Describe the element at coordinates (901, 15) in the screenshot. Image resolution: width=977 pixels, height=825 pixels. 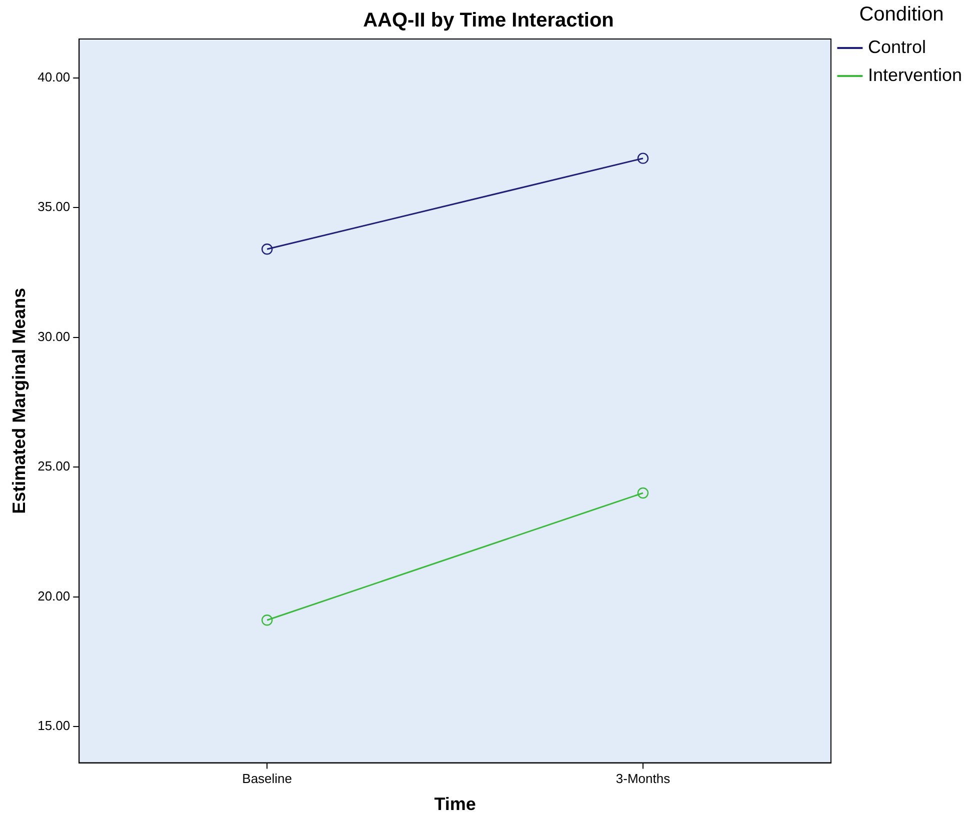
I see `legend-title: Condition` at that location.